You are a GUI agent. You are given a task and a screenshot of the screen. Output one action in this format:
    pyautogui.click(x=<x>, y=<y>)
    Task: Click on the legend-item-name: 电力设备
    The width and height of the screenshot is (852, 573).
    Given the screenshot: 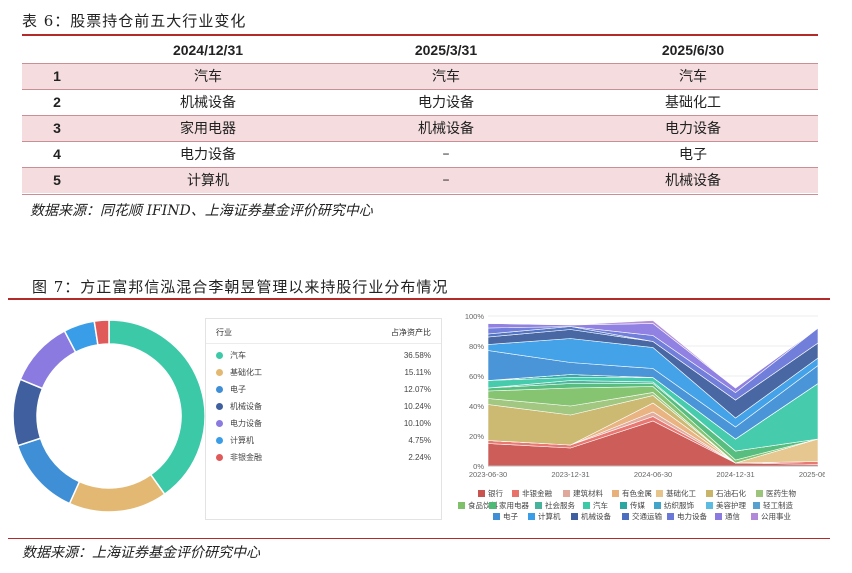 What is the action you would take?
    pyautogui.click(x=246, y=423)
    